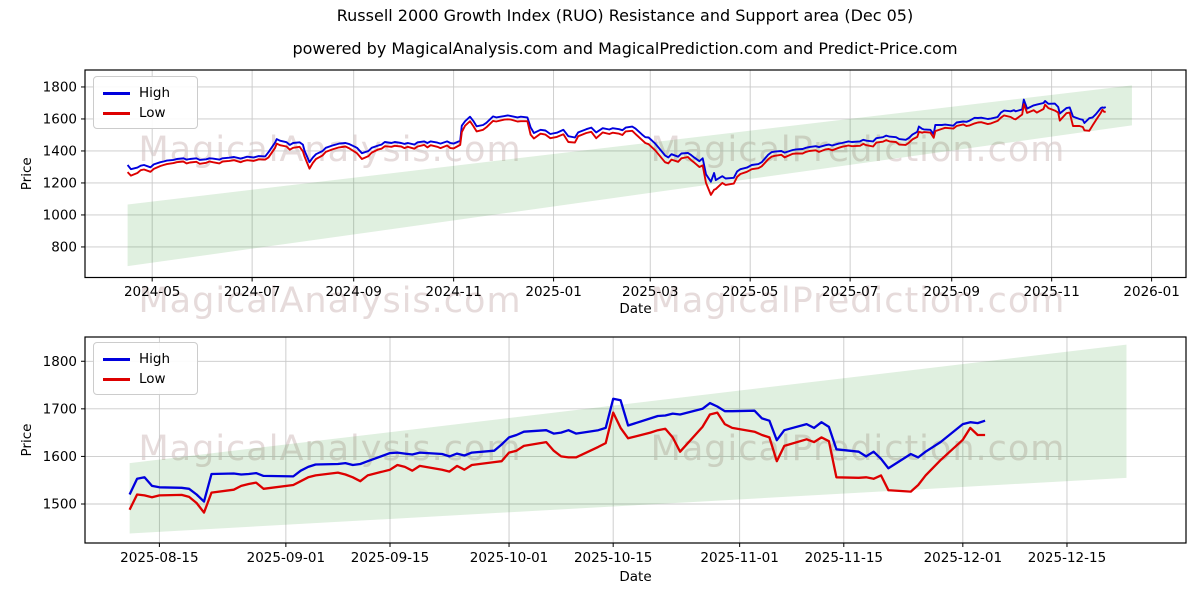 The width and height of the screenshot is (1200, 600). What do you see at coordinates (453, 292) in the screenshot?
I see `x-tick-label: 2024-11` at bounding box center [453, 292].